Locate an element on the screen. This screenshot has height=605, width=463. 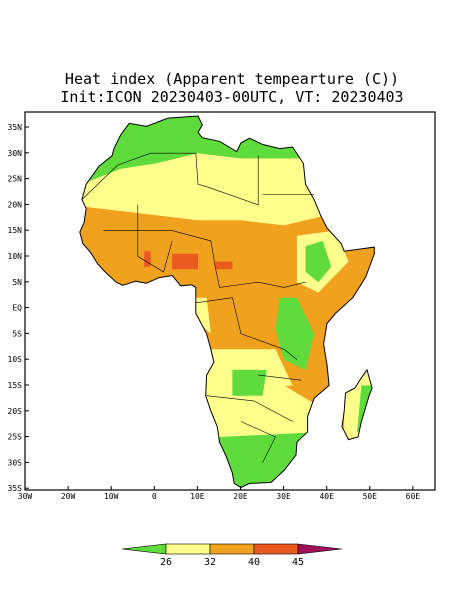
lat-label: 20N is located at coordinates (15, 204).